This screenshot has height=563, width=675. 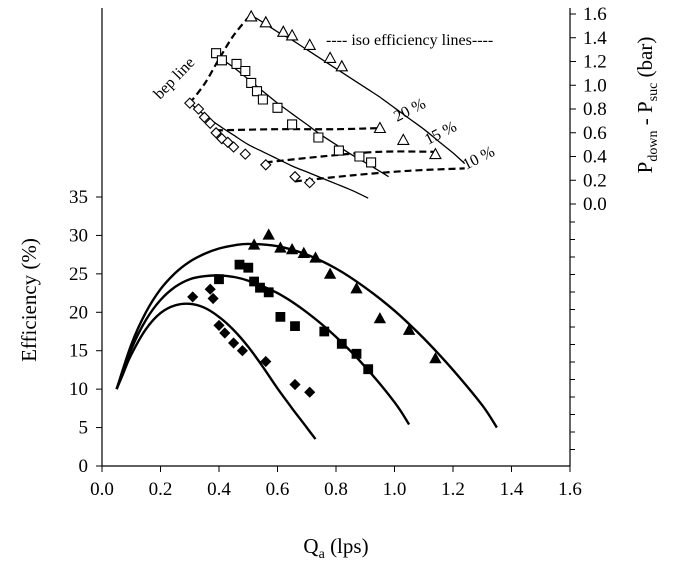 What do you see at coordinates (84, 428) in the screenshot?
I see `y-tick-label: 5` at bounding box center [84, 428].